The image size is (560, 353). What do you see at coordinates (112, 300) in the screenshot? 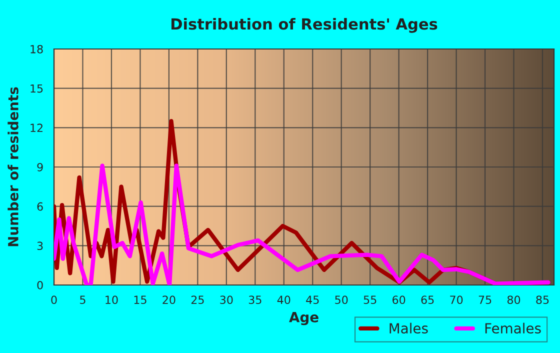
I see `x-tick-label: 10` at bounding box center [112, 300].